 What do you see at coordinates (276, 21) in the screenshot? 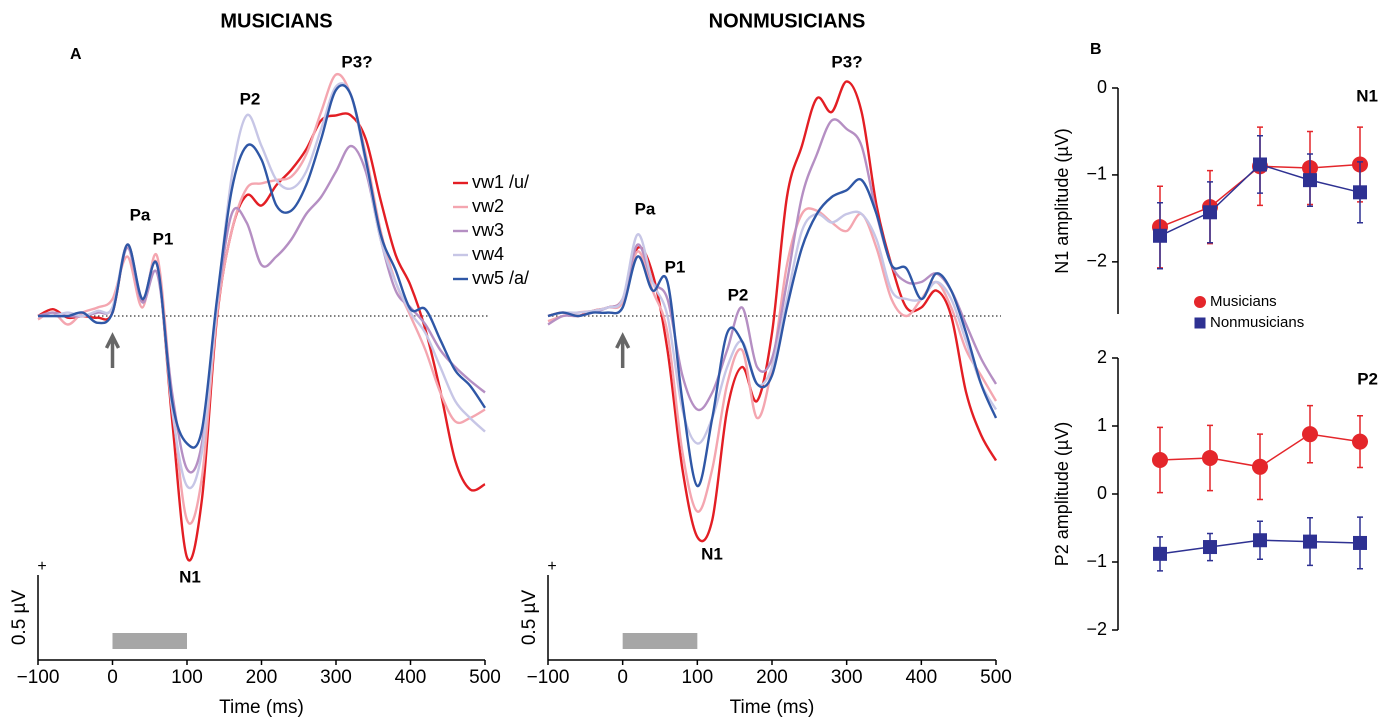
I see `chart-title: MUSICIANS` at bounding box center [276, 21].